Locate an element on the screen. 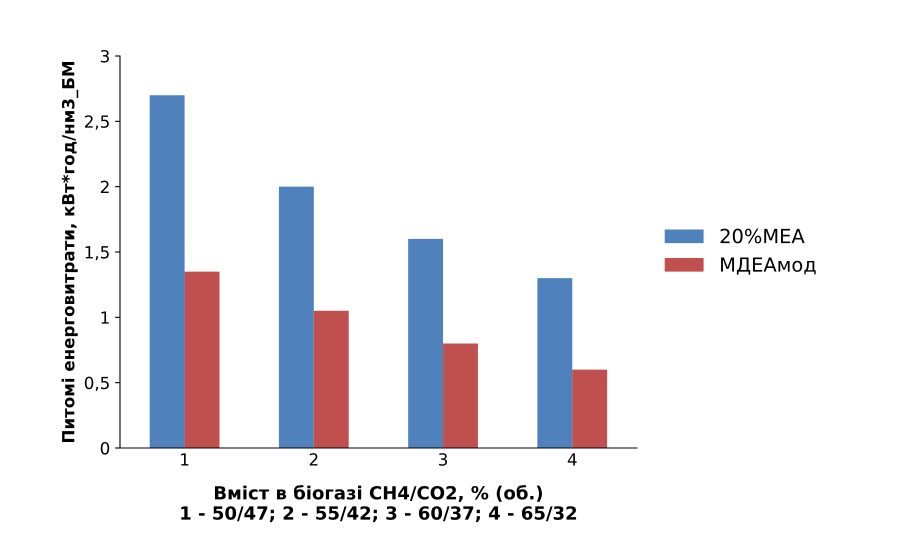 The height and width of the screenshot is (560, 923). x-tick-label: 1 is located at coordinates (184, 459).